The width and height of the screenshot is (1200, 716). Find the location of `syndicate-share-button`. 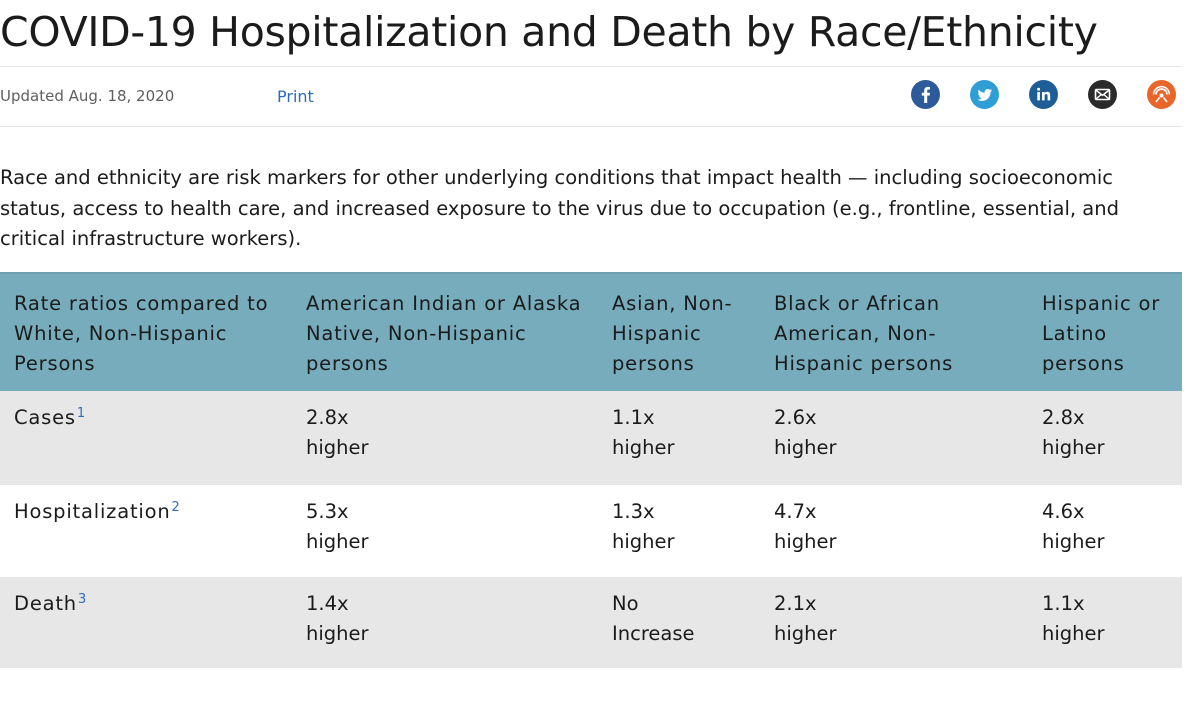

syndicate-share-button is located at coordinates (1161, 94).